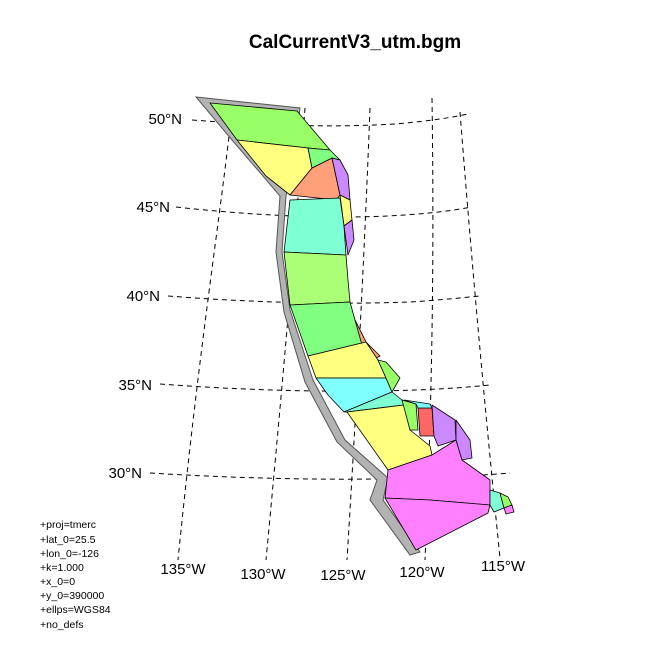 Image resolution: width=672 pixels, height=672 pixels. What do you see at coordinates (263, 574) in the screenshot?
I see `lon-label-130: 130°W` at bounding box center [263, 574].